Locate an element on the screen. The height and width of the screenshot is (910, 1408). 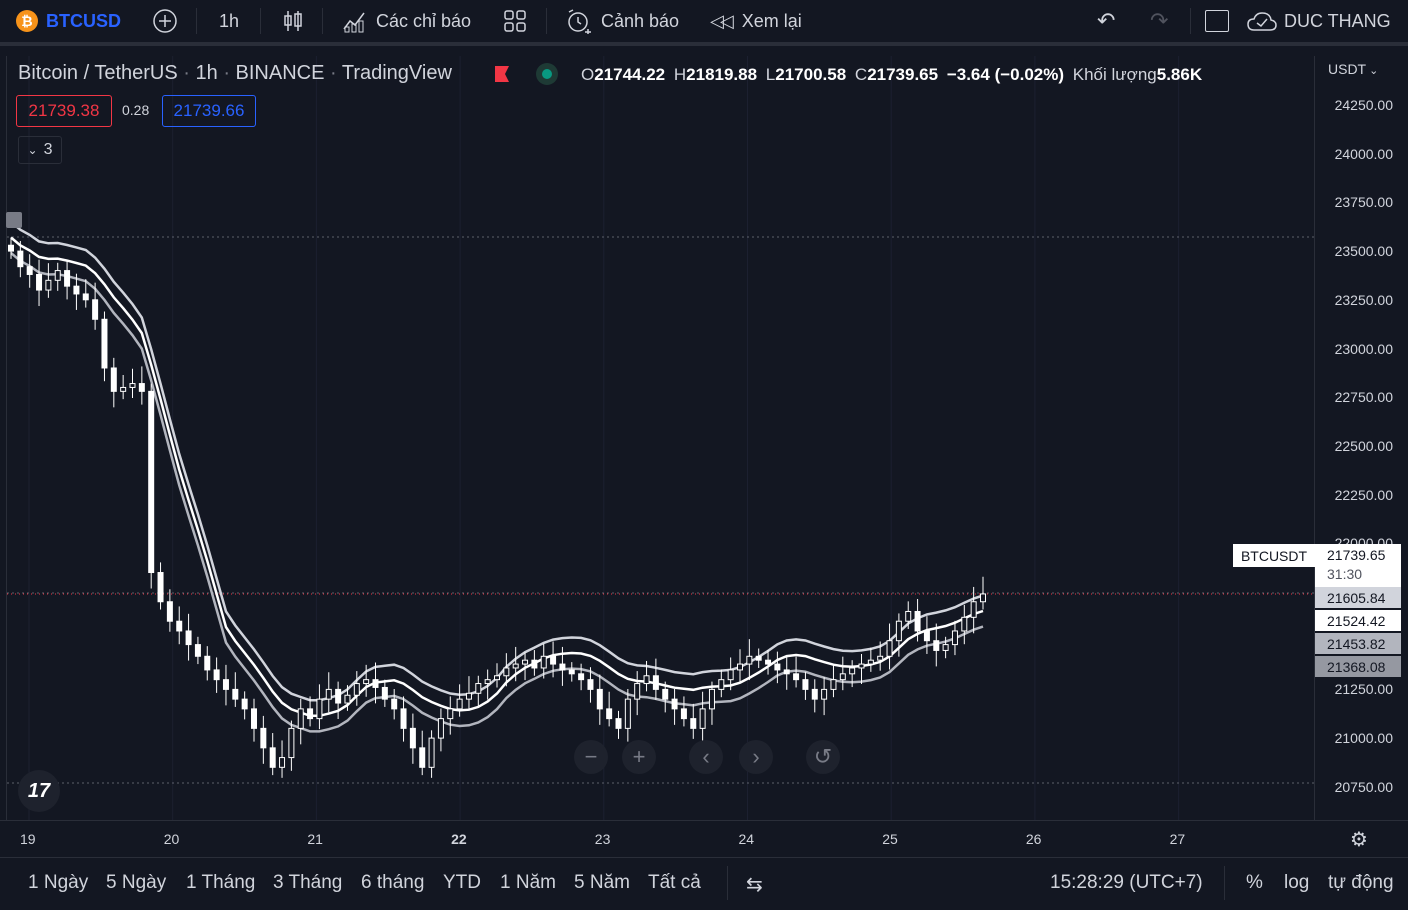
price-axis-label: 21000.00 is located at coordinates (1363, 738).